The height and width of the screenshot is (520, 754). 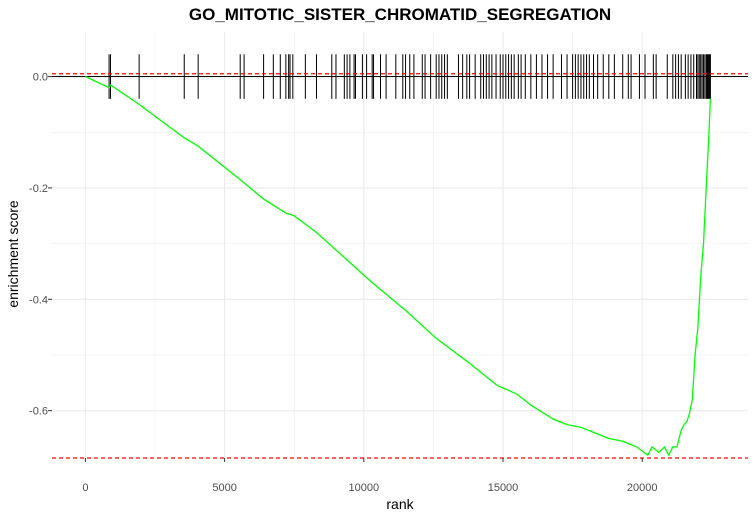 I want to click on y-tick-label: -0.2, so click(x=38, y=189).